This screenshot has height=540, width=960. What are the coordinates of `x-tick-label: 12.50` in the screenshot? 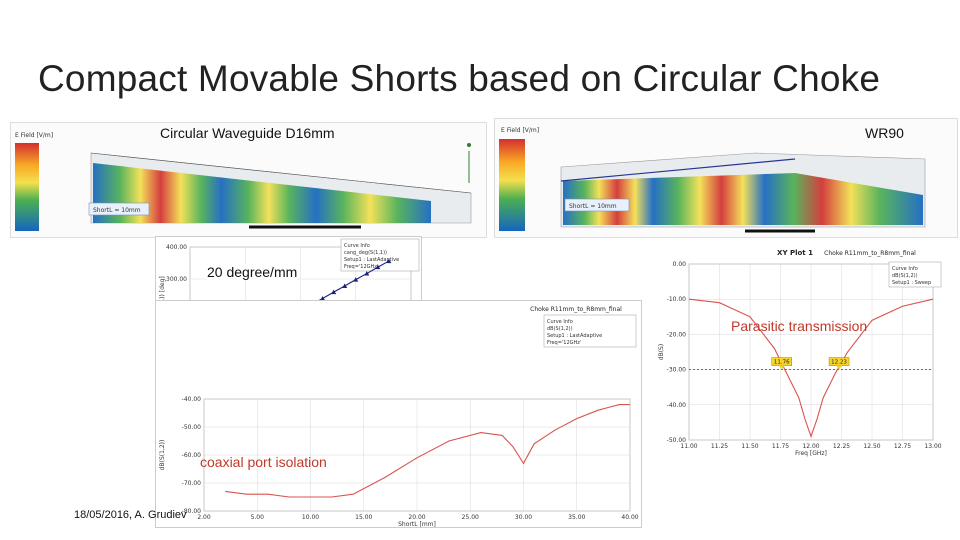 It's located at (871, 446).